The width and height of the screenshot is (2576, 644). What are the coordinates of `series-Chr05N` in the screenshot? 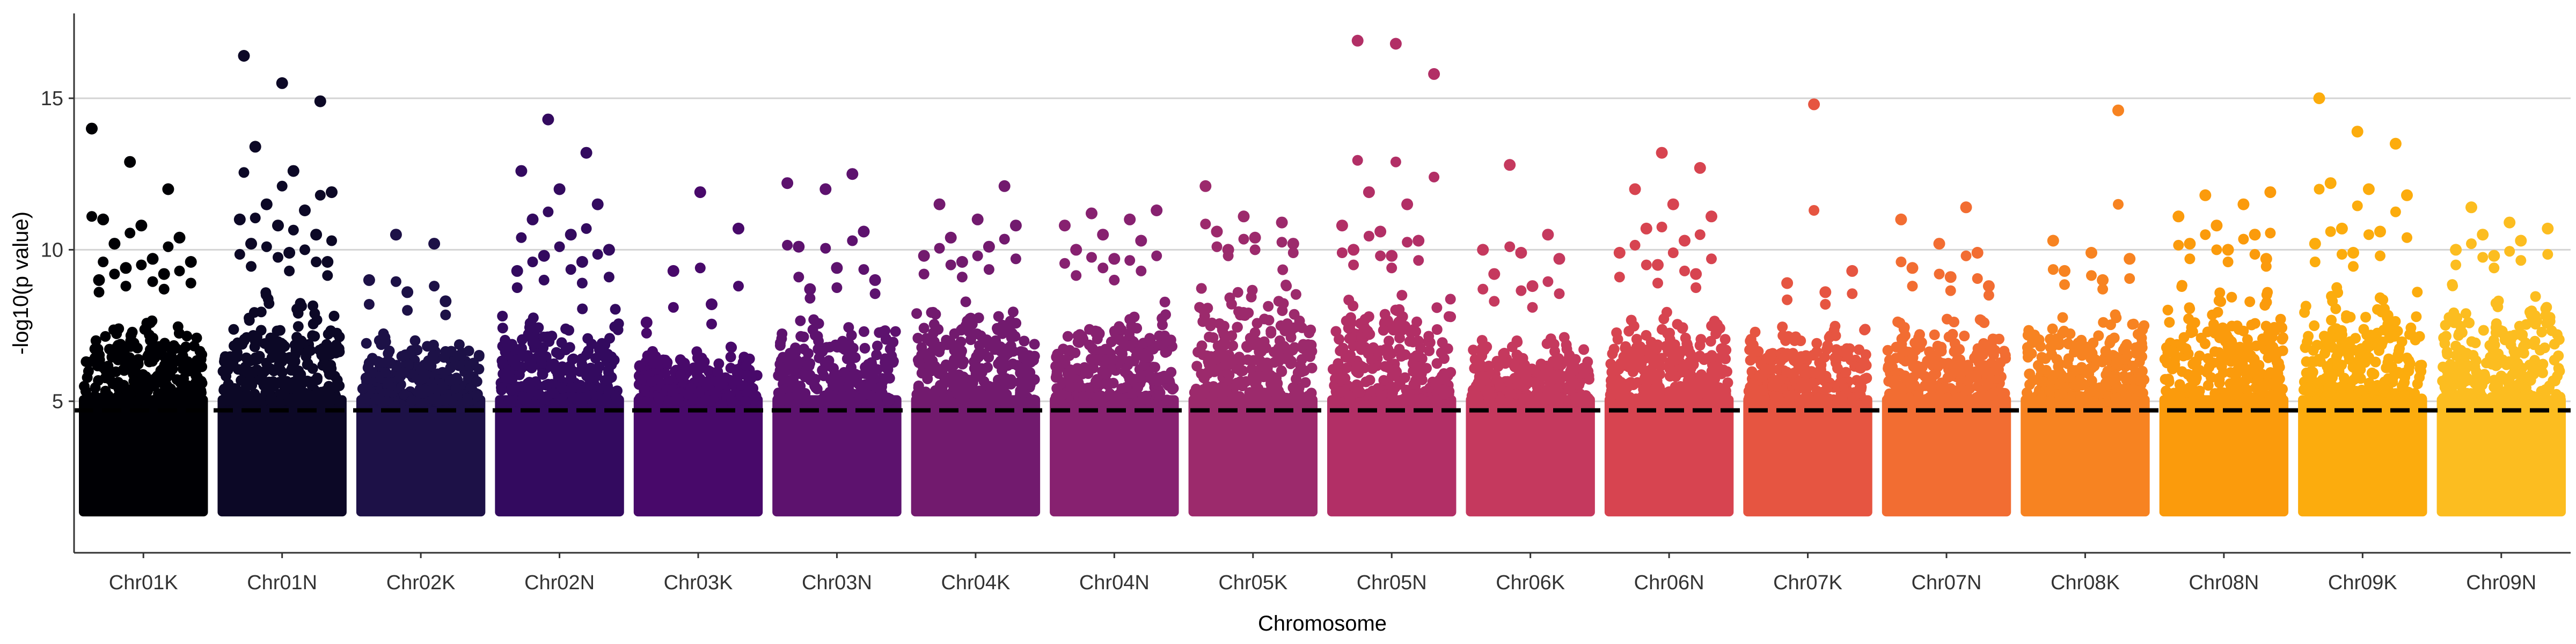 It's located at (1392, 275).